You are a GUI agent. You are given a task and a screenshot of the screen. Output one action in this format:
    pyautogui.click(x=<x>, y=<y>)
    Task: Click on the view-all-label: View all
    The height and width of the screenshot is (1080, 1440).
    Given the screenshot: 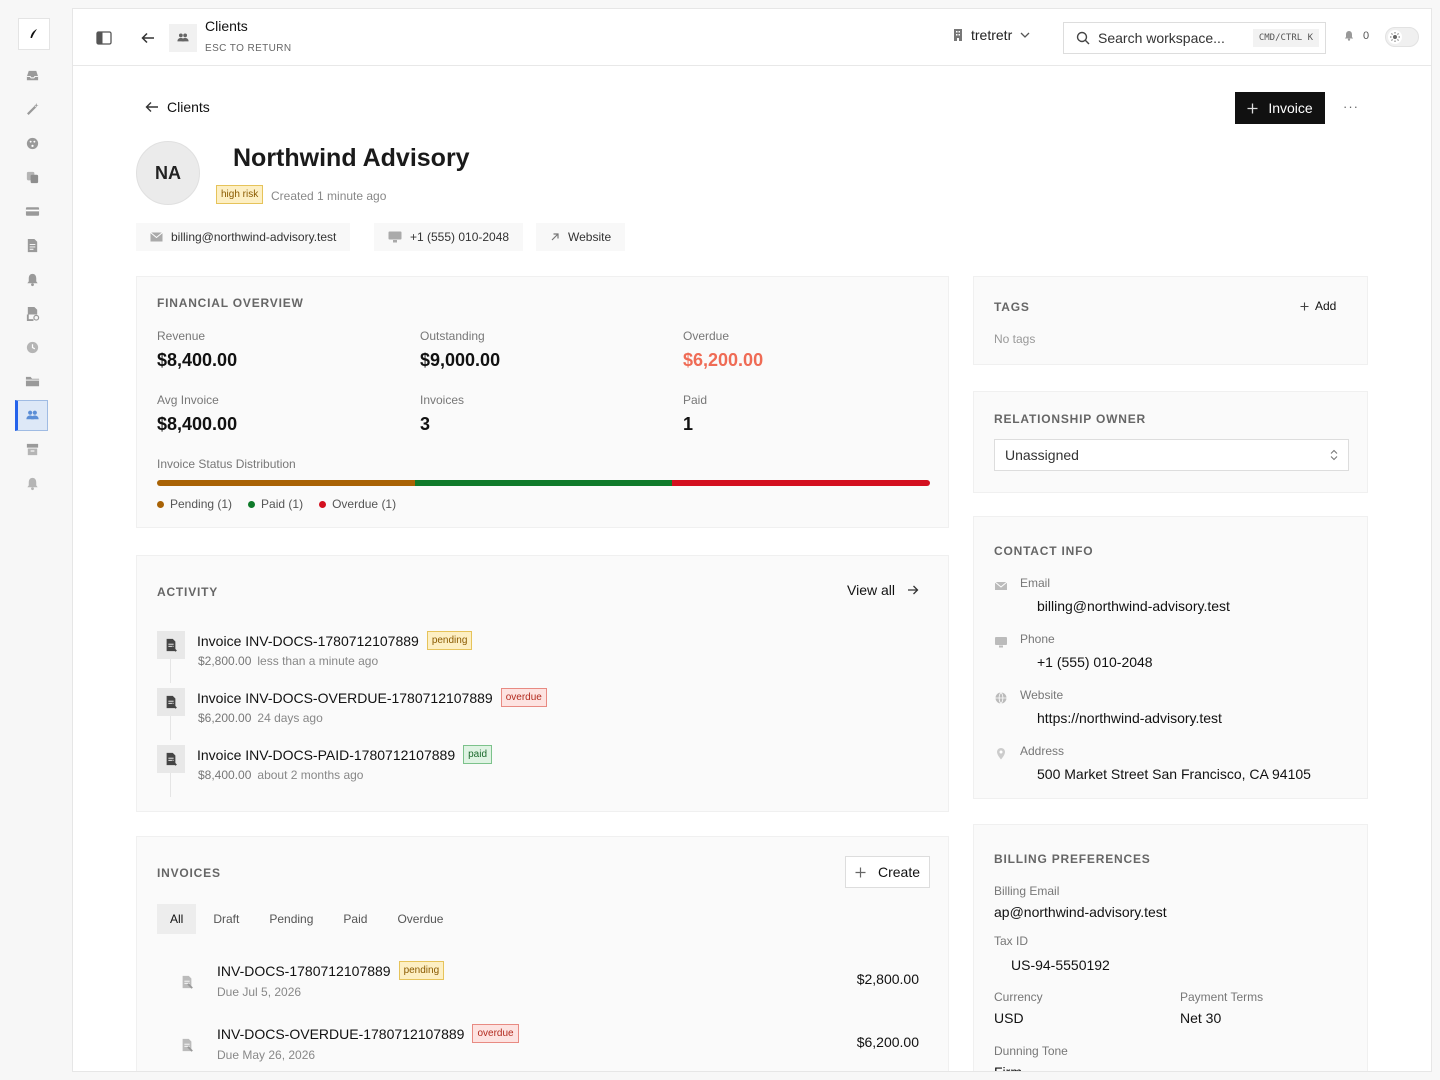 What is the action you would take?
    pyautogui.click(x=871, y=590)
    